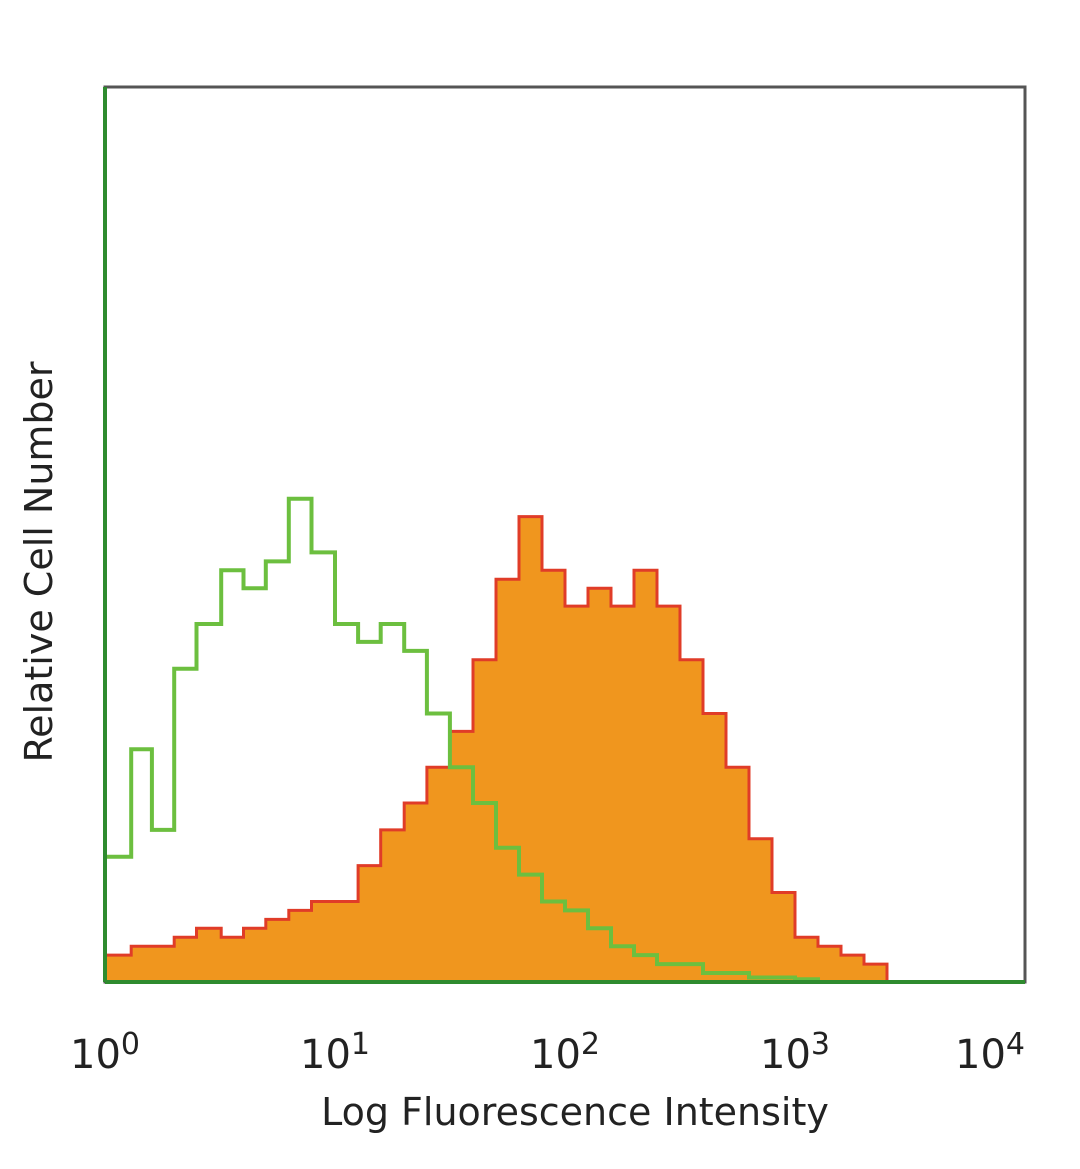  I want to click on y-axis-title: Relative Cell Number, so click(39, 561).